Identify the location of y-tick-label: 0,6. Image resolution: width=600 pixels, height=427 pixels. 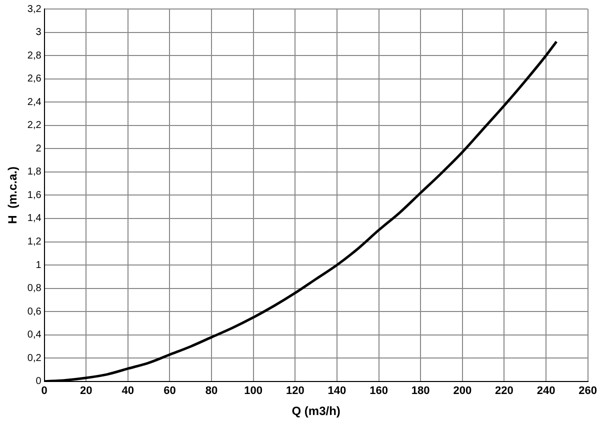
(34, 312).